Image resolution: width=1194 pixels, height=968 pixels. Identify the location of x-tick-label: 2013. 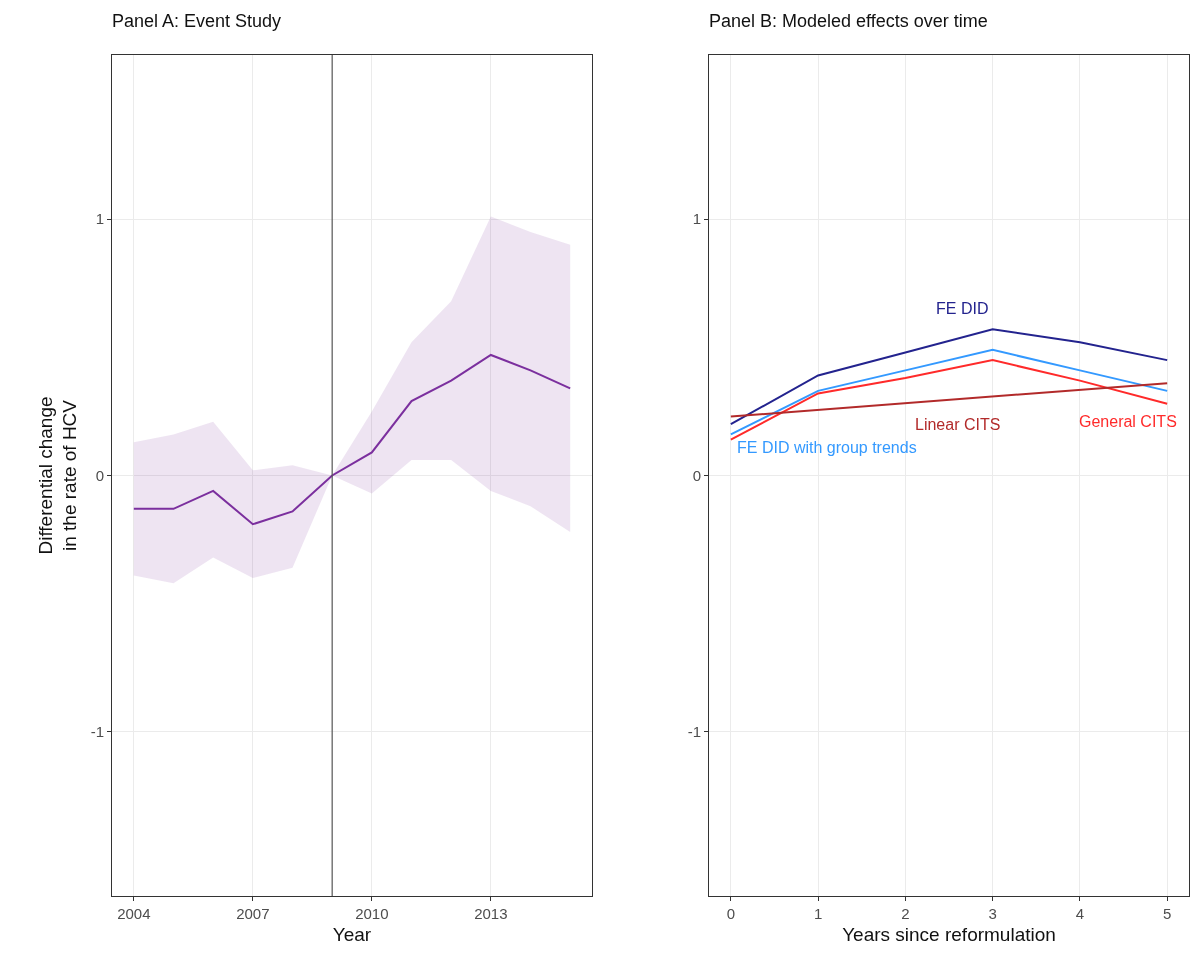
(491, 913).